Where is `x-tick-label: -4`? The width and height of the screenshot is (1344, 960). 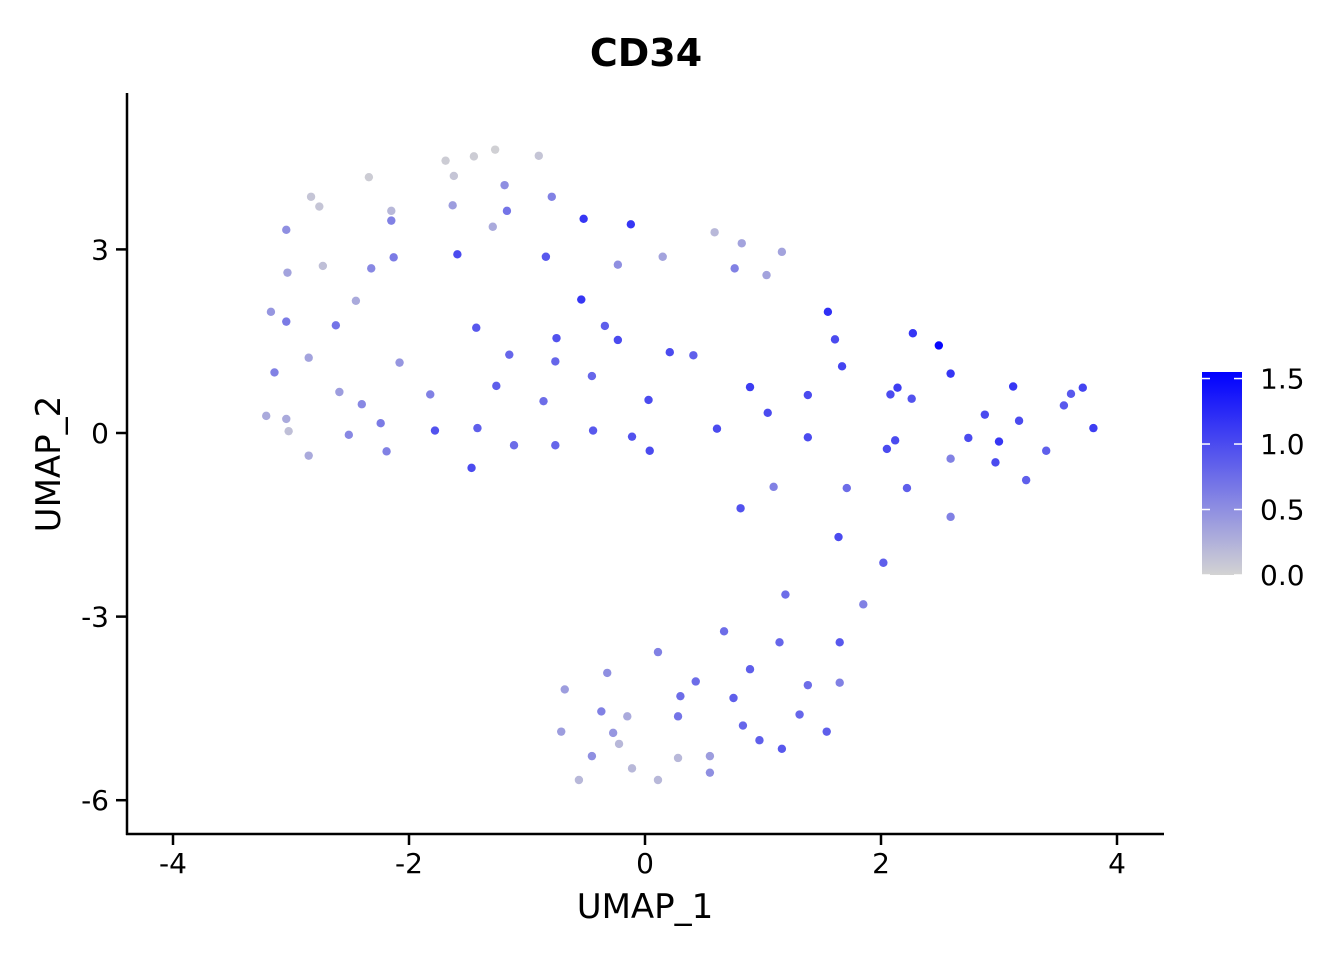
x-tick-label: -4 is located at coordinates (173, 863).